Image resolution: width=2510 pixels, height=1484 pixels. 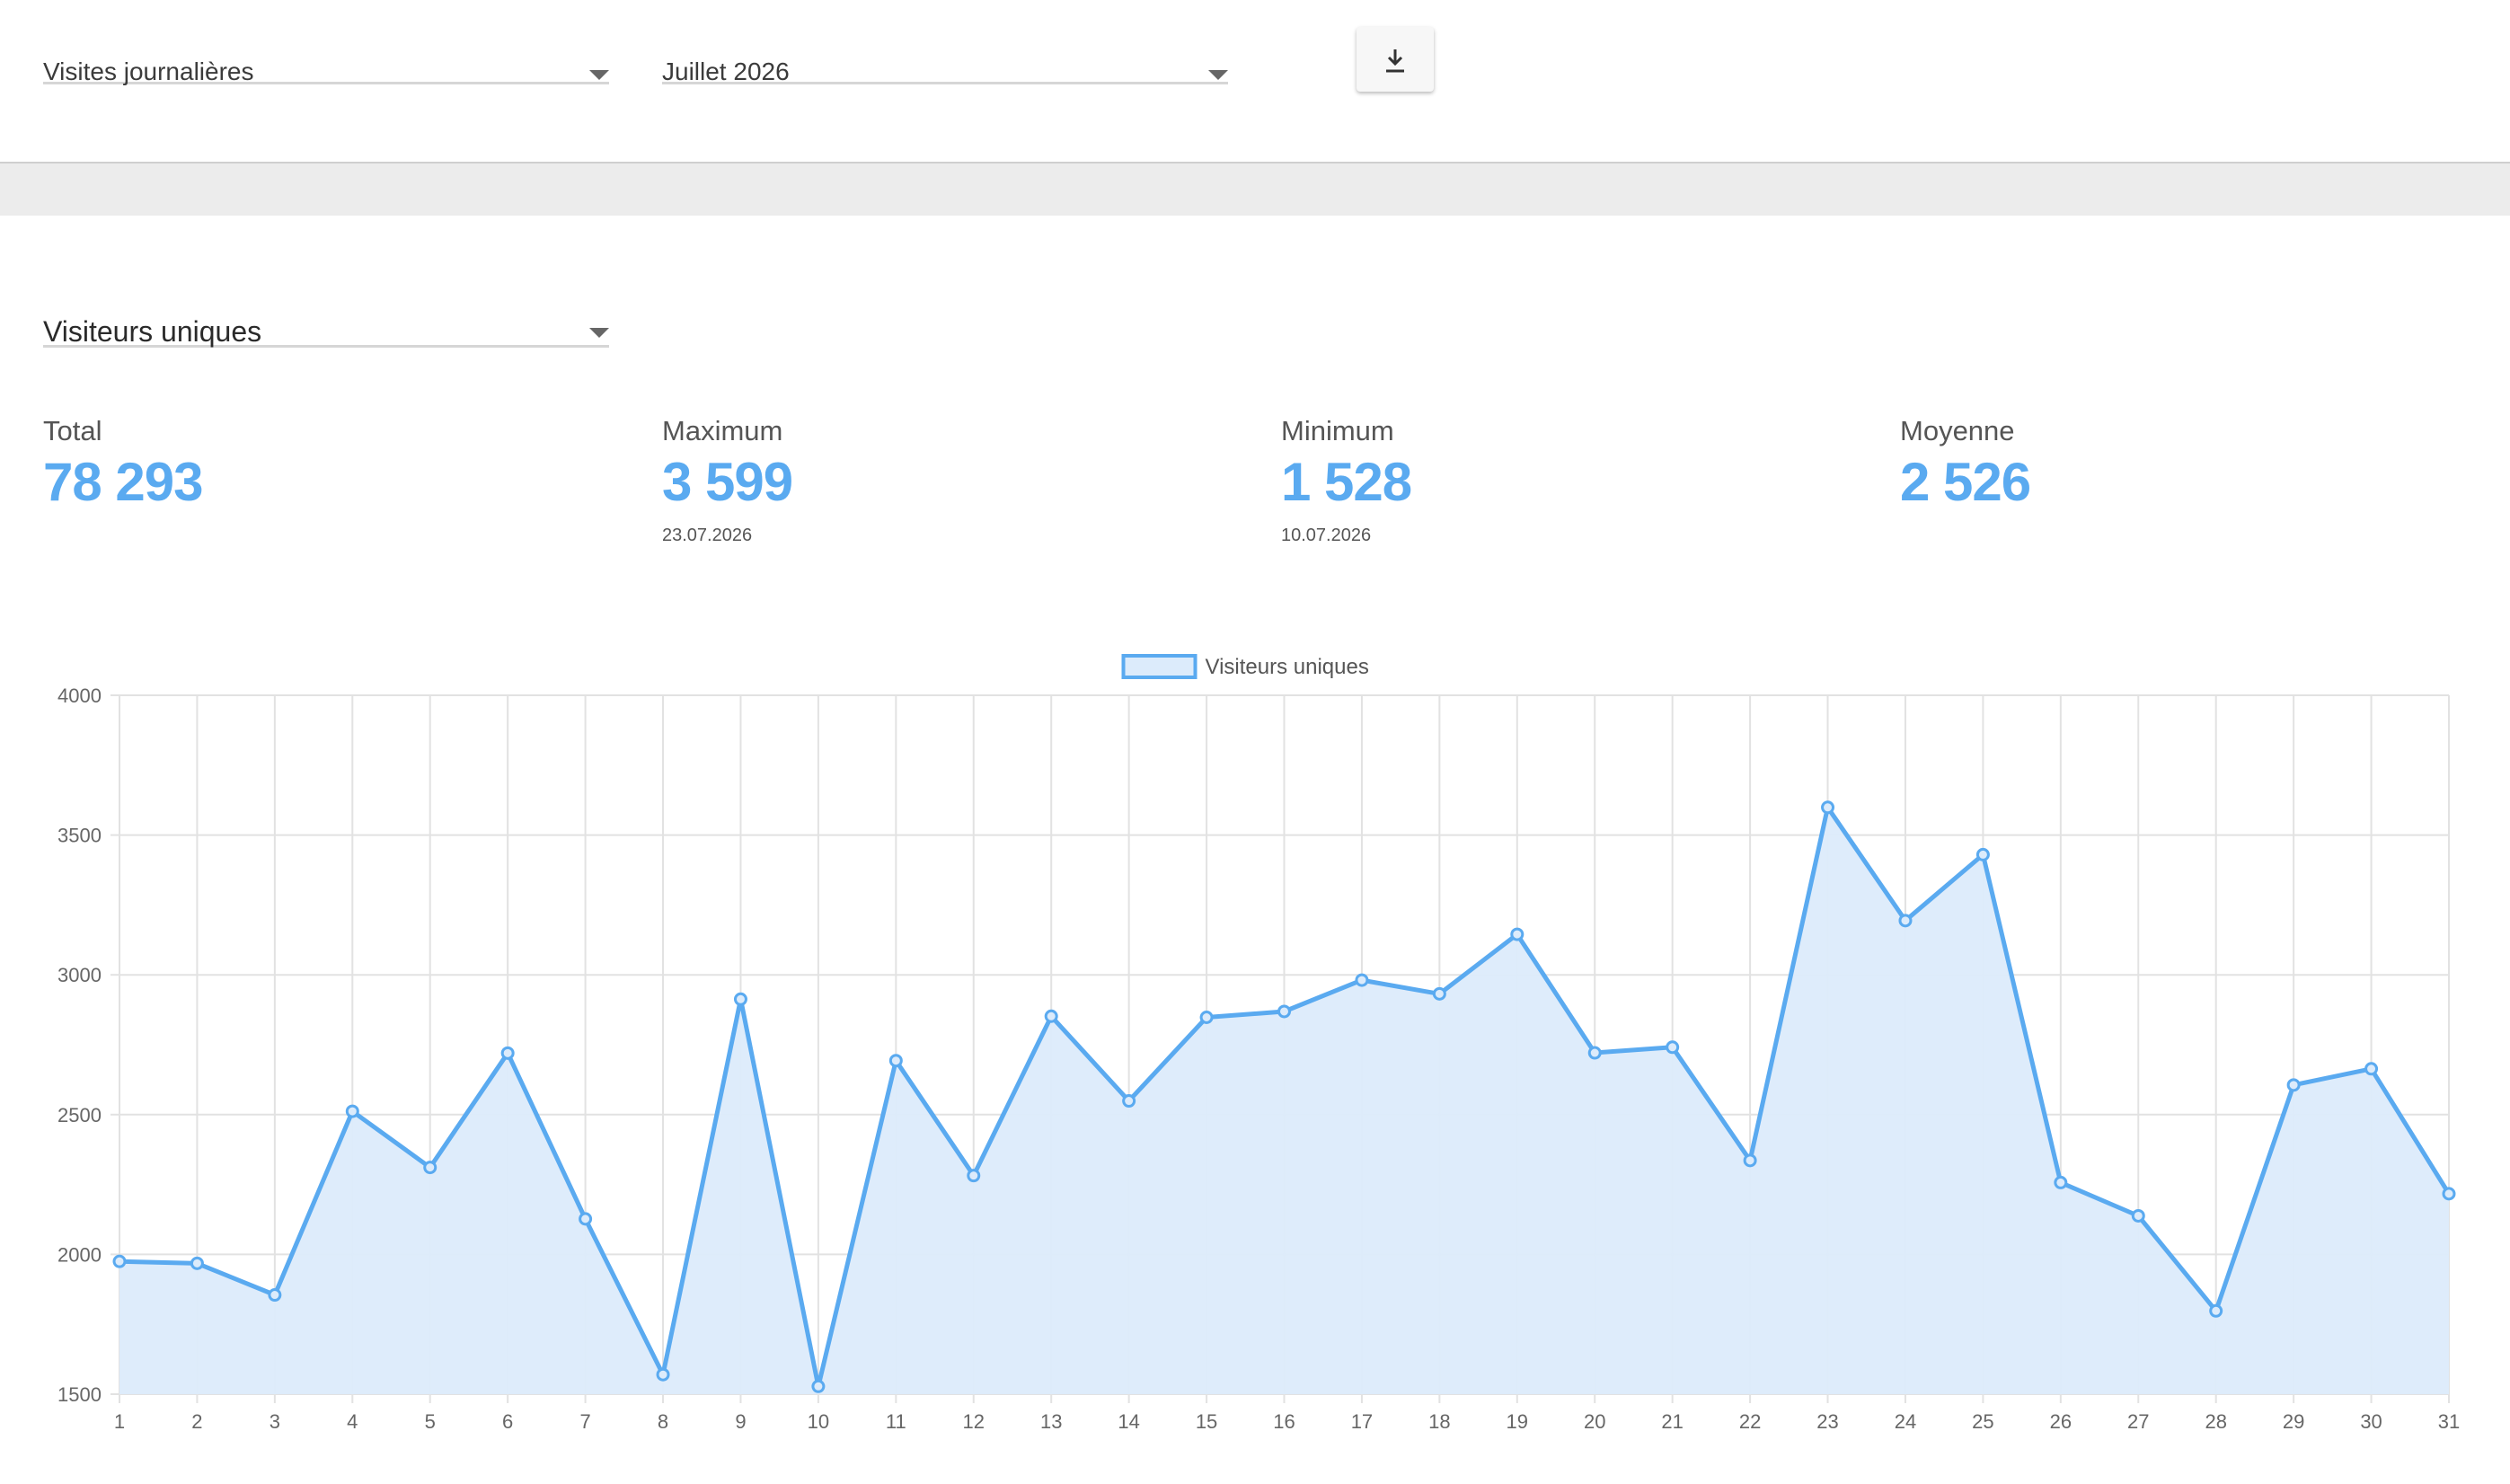 I want to click on download-icon, so click(x=1395, y=61).